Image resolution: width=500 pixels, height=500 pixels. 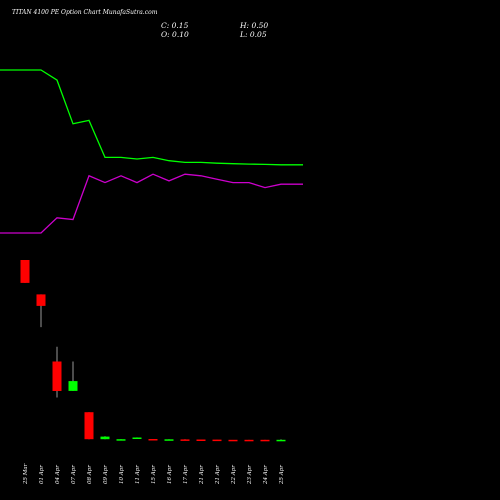 I want to click on high-value: H: 0.50, so click(x=254, y=25).